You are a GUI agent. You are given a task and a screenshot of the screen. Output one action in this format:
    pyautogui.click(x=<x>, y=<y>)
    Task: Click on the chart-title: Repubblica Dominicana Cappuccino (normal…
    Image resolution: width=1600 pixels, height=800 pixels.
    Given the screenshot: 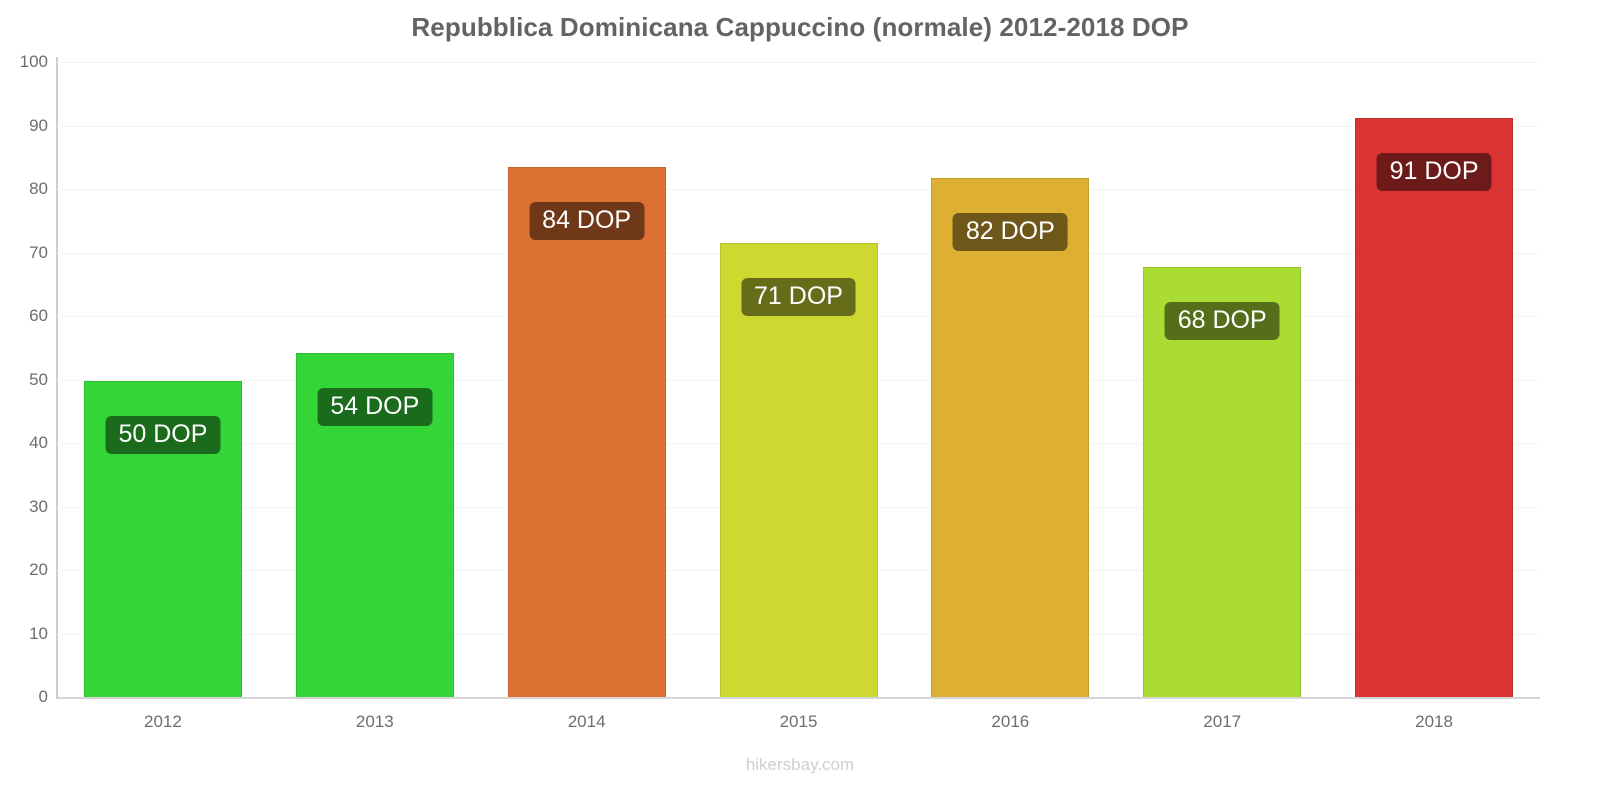 What is the action you would take?
    pyautogui.click(x=800, y=27)
    